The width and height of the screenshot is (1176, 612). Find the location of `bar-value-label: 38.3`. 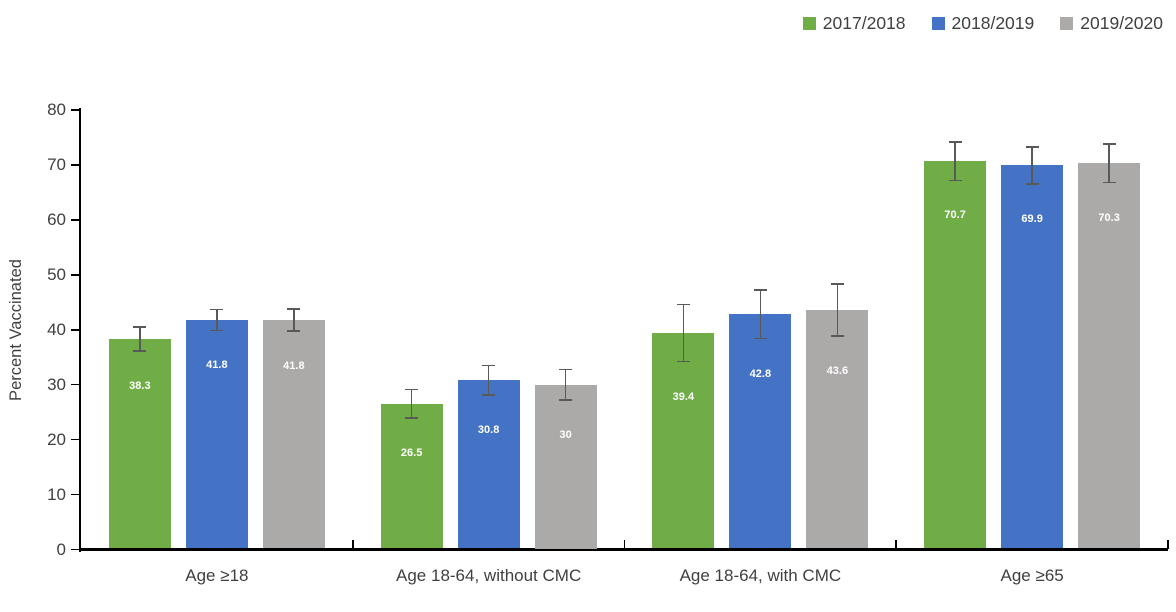

bar-value-label: 38.3 is located at coordinates (140, 386).